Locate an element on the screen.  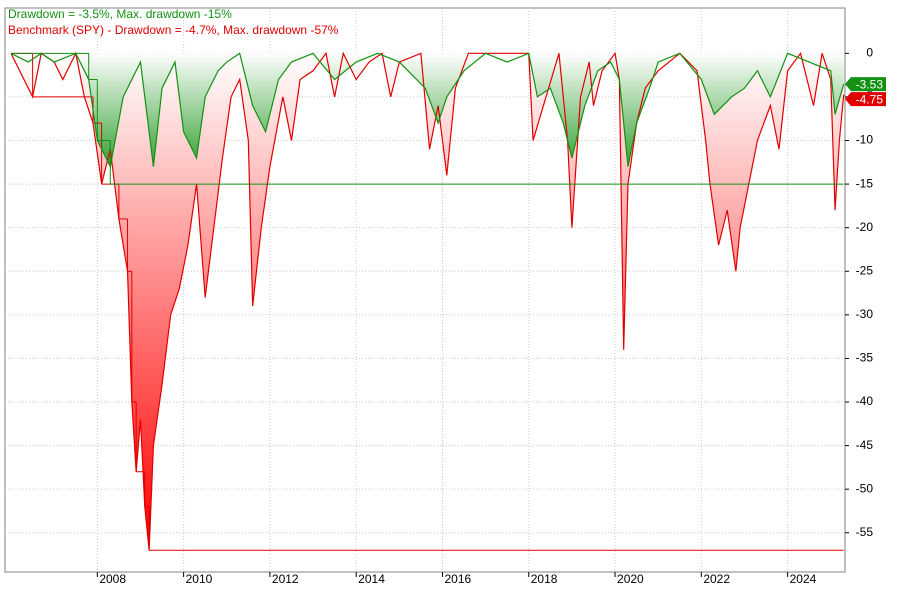
y-tick-label: -35 is located at coordinates (865, 358).